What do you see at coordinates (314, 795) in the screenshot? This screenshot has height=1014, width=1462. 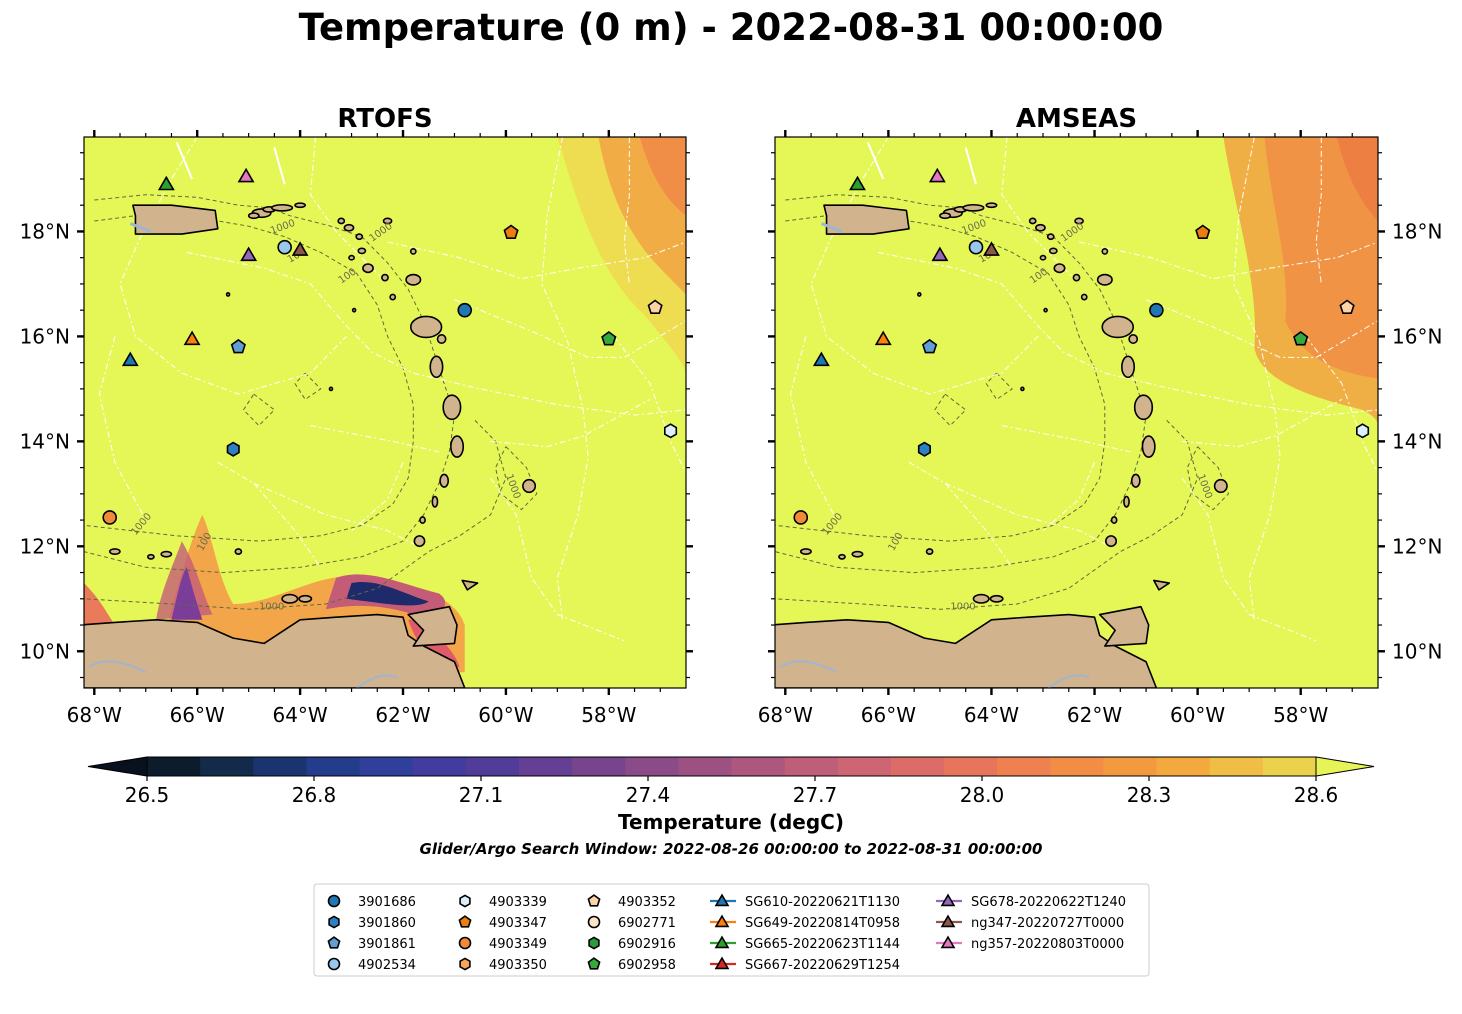 I see `colorbar-tick-label: 26.8` at bounding box center [314, 795].